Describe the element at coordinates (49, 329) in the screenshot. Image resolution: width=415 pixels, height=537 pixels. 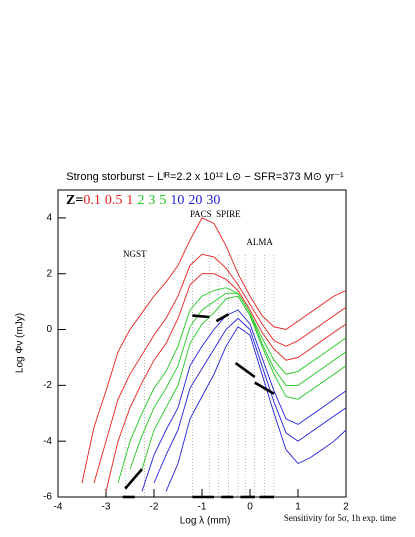
I see `y-tick-label: 0` at that location.